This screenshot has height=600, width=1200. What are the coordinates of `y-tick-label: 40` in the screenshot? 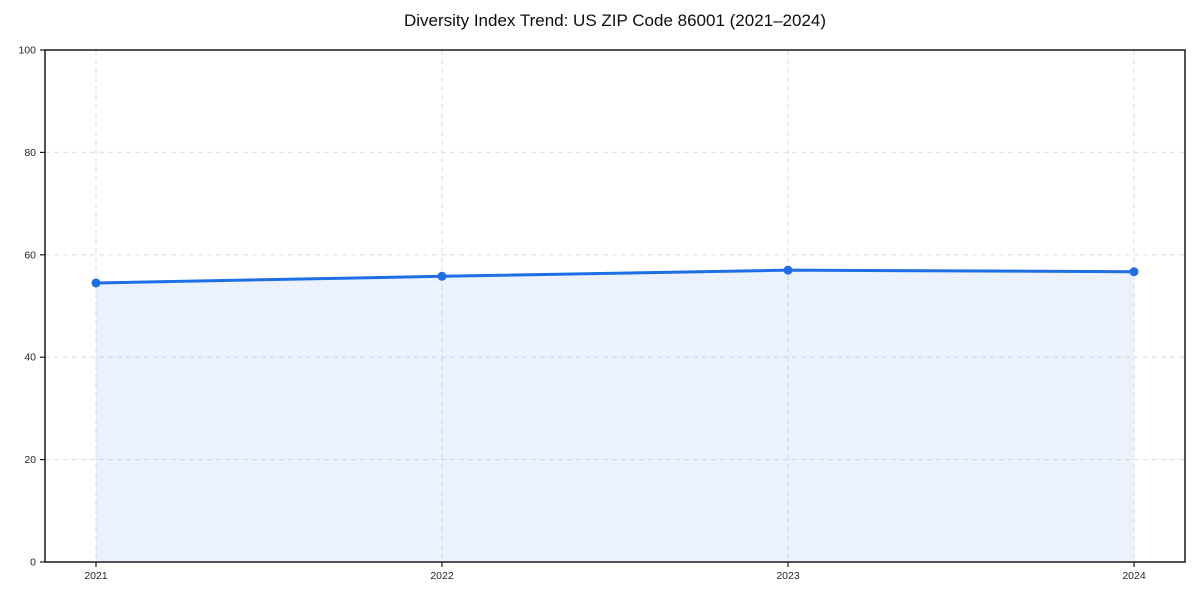 It's located at (30, 358).